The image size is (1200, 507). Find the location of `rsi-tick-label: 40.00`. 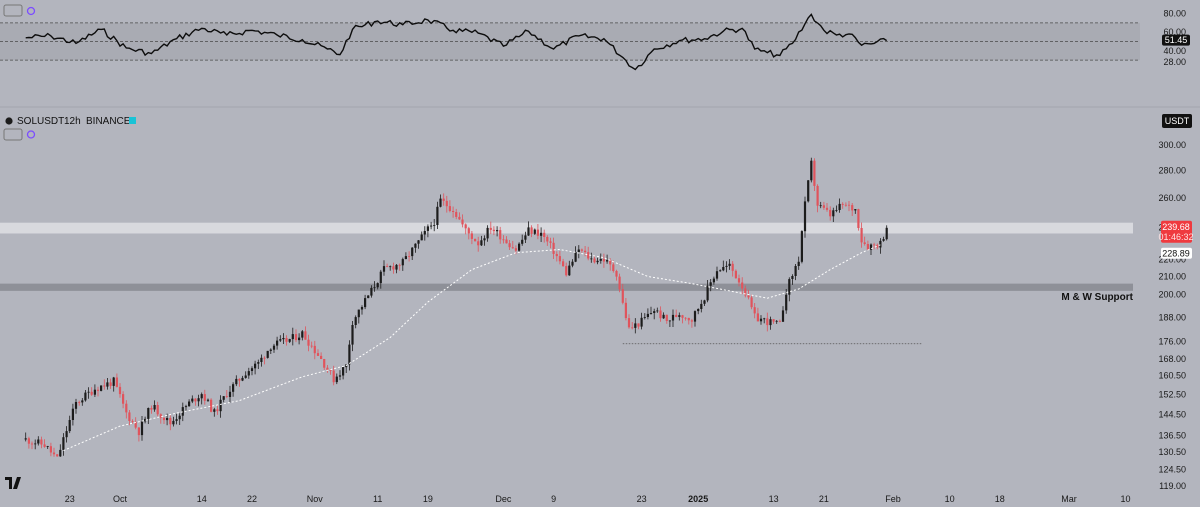

rsi-tick-label: 40.00 is located at coordinates (1174, 51).